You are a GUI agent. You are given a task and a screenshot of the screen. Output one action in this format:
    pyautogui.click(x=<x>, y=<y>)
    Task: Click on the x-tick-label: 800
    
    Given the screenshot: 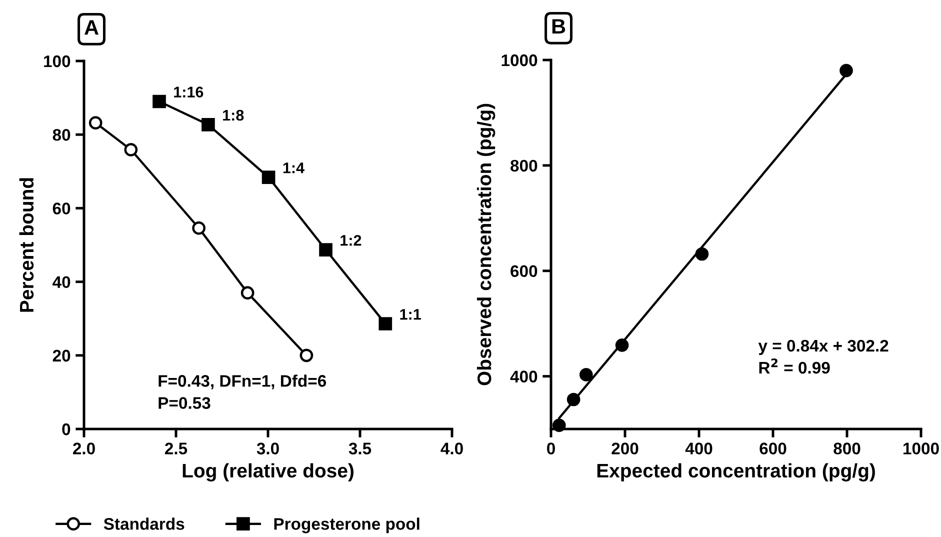 What is the action you would take?
    pyautogui.click(x=847, y=448)
    